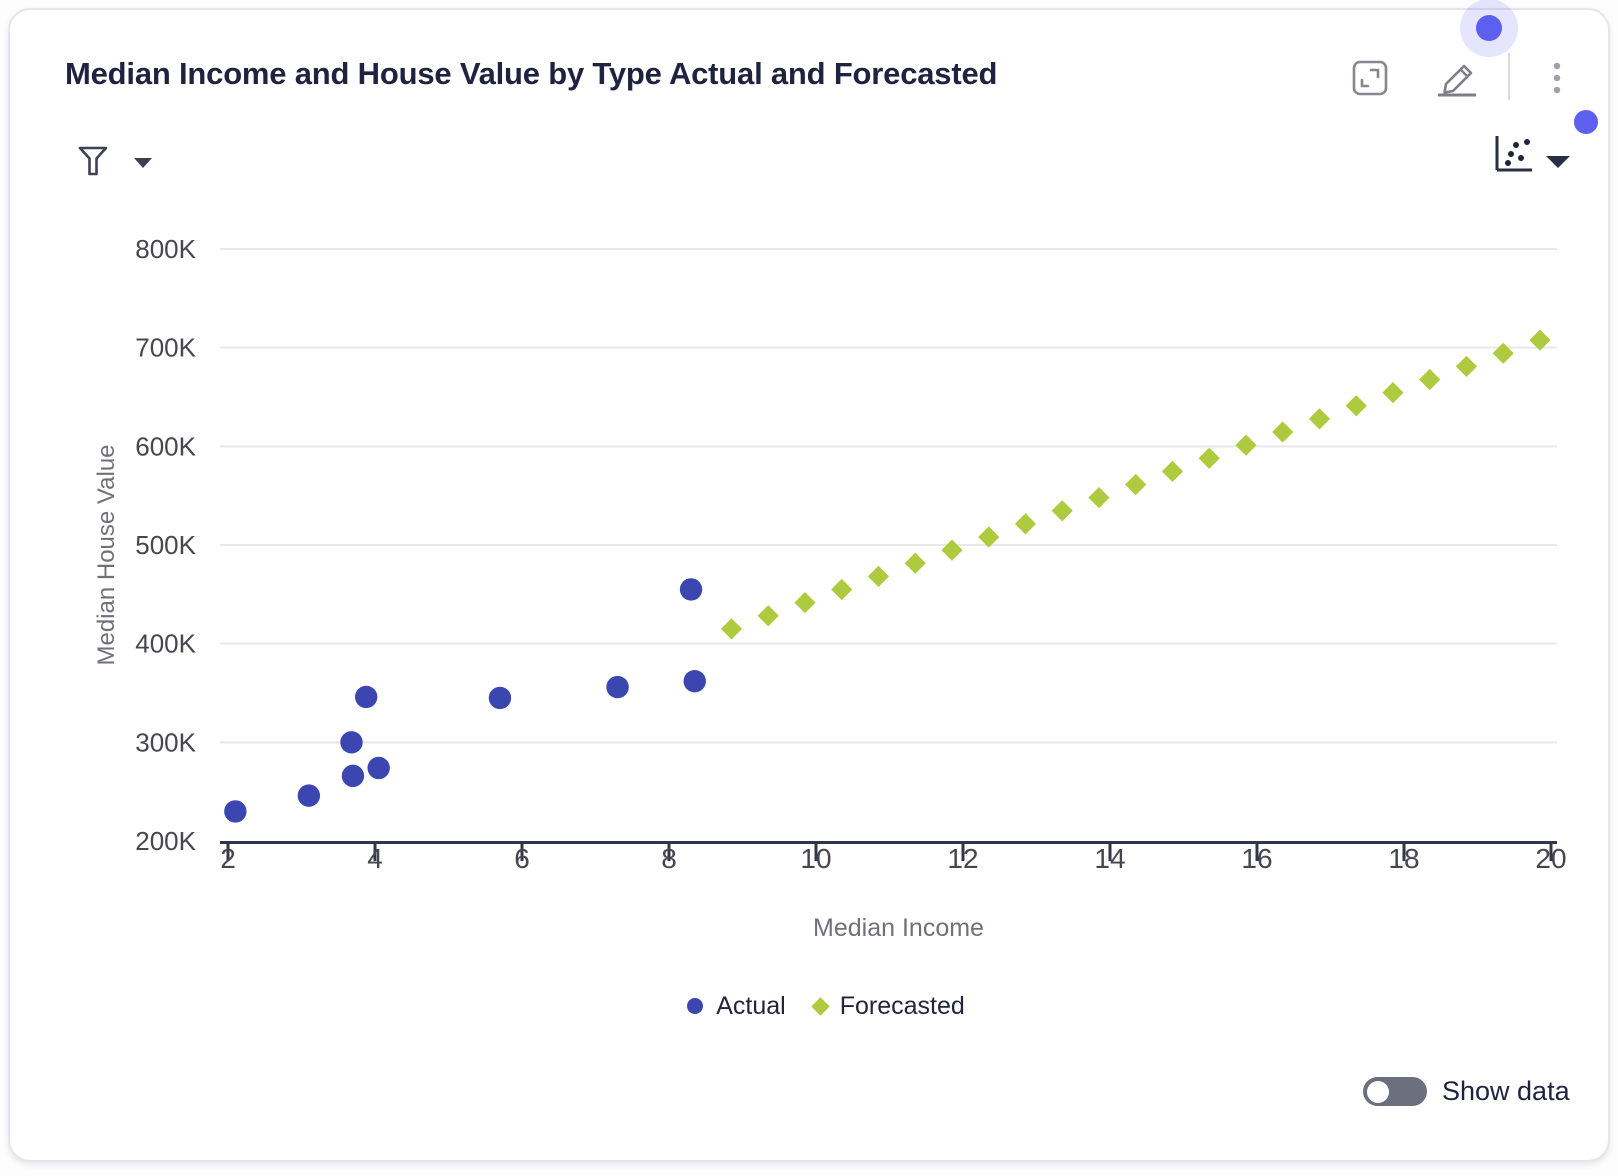 The height and width of the screenshot is (1176, 1618). What do you see at coordinates (1395, 1091) in the screenshot?
I see `show-data-toggle` at bounding box center [1395, 1091].